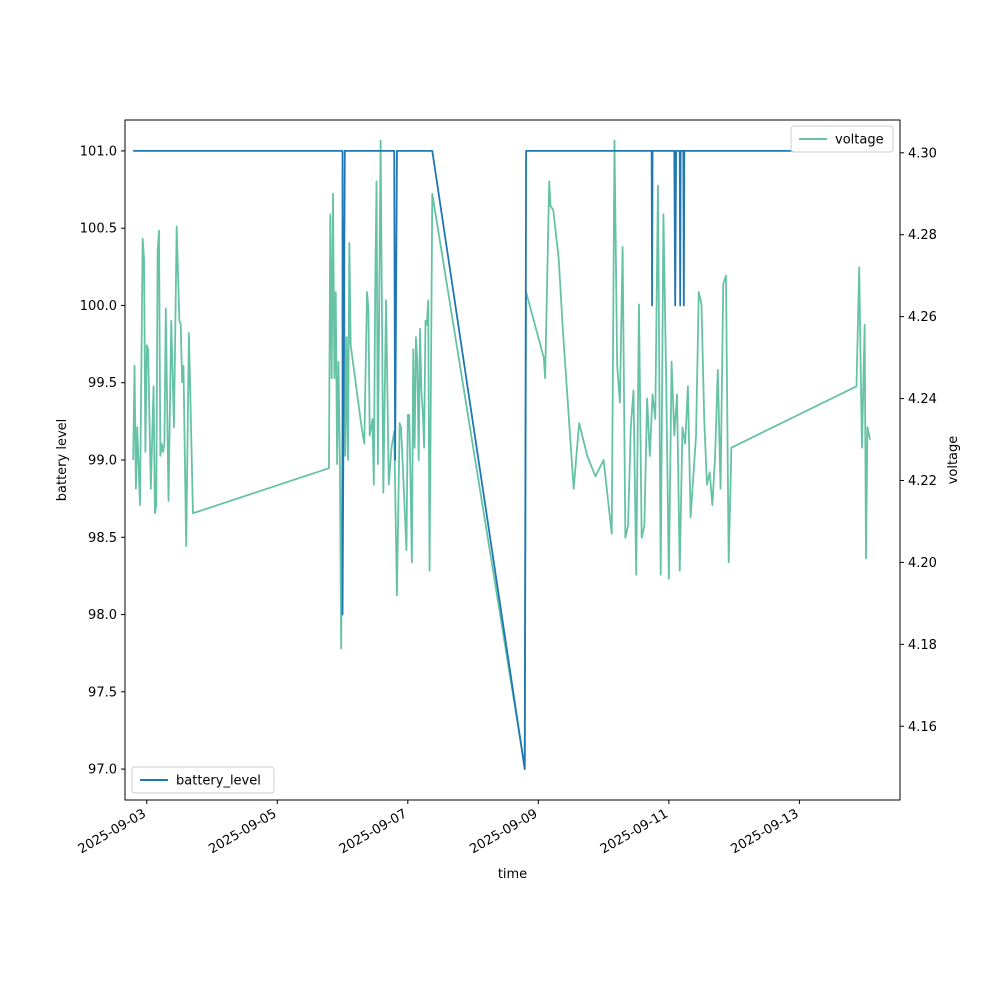  I want to click on y-right-tick-label: 4.30, so click(922, 153).